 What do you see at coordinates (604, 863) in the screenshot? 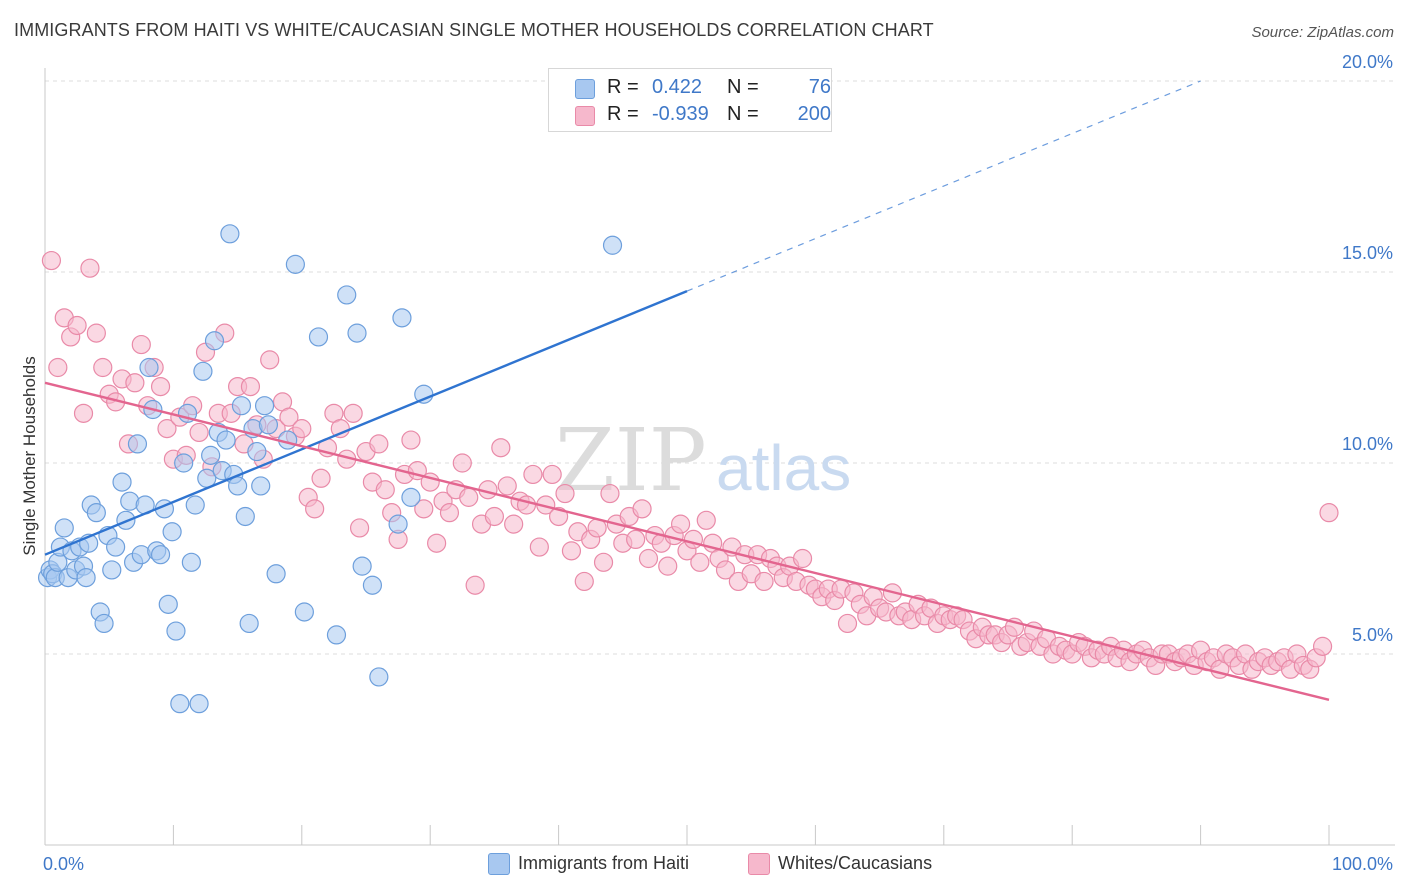
I see `bottom-legend-label: Immigrants from Haiti` at bounding box center [604, 863].